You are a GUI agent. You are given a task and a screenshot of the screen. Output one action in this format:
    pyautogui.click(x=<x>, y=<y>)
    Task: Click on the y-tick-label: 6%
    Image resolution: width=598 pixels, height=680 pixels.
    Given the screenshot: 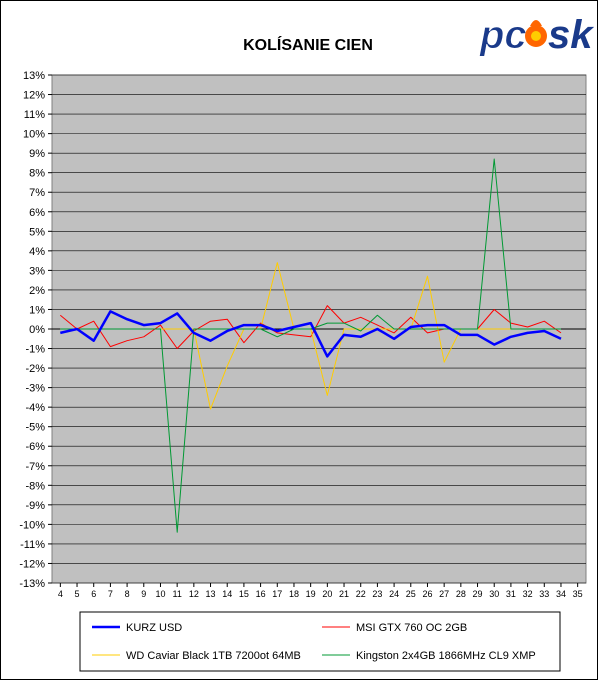 What is the action you would take?
    pyautogui.click(x=37, y=213)
    